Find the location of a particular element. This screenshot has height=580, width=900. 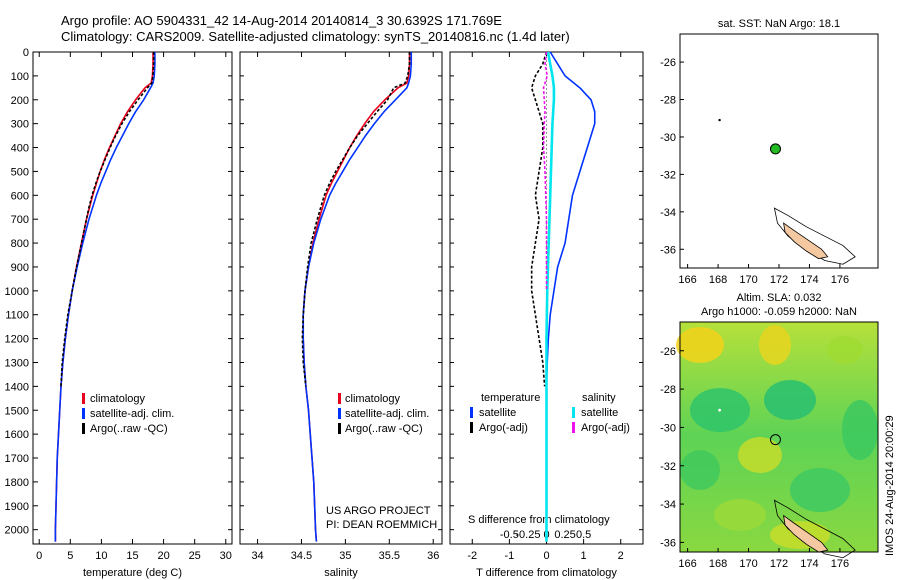

depth-tick-label: 700 is located at coordinates (20, 220).